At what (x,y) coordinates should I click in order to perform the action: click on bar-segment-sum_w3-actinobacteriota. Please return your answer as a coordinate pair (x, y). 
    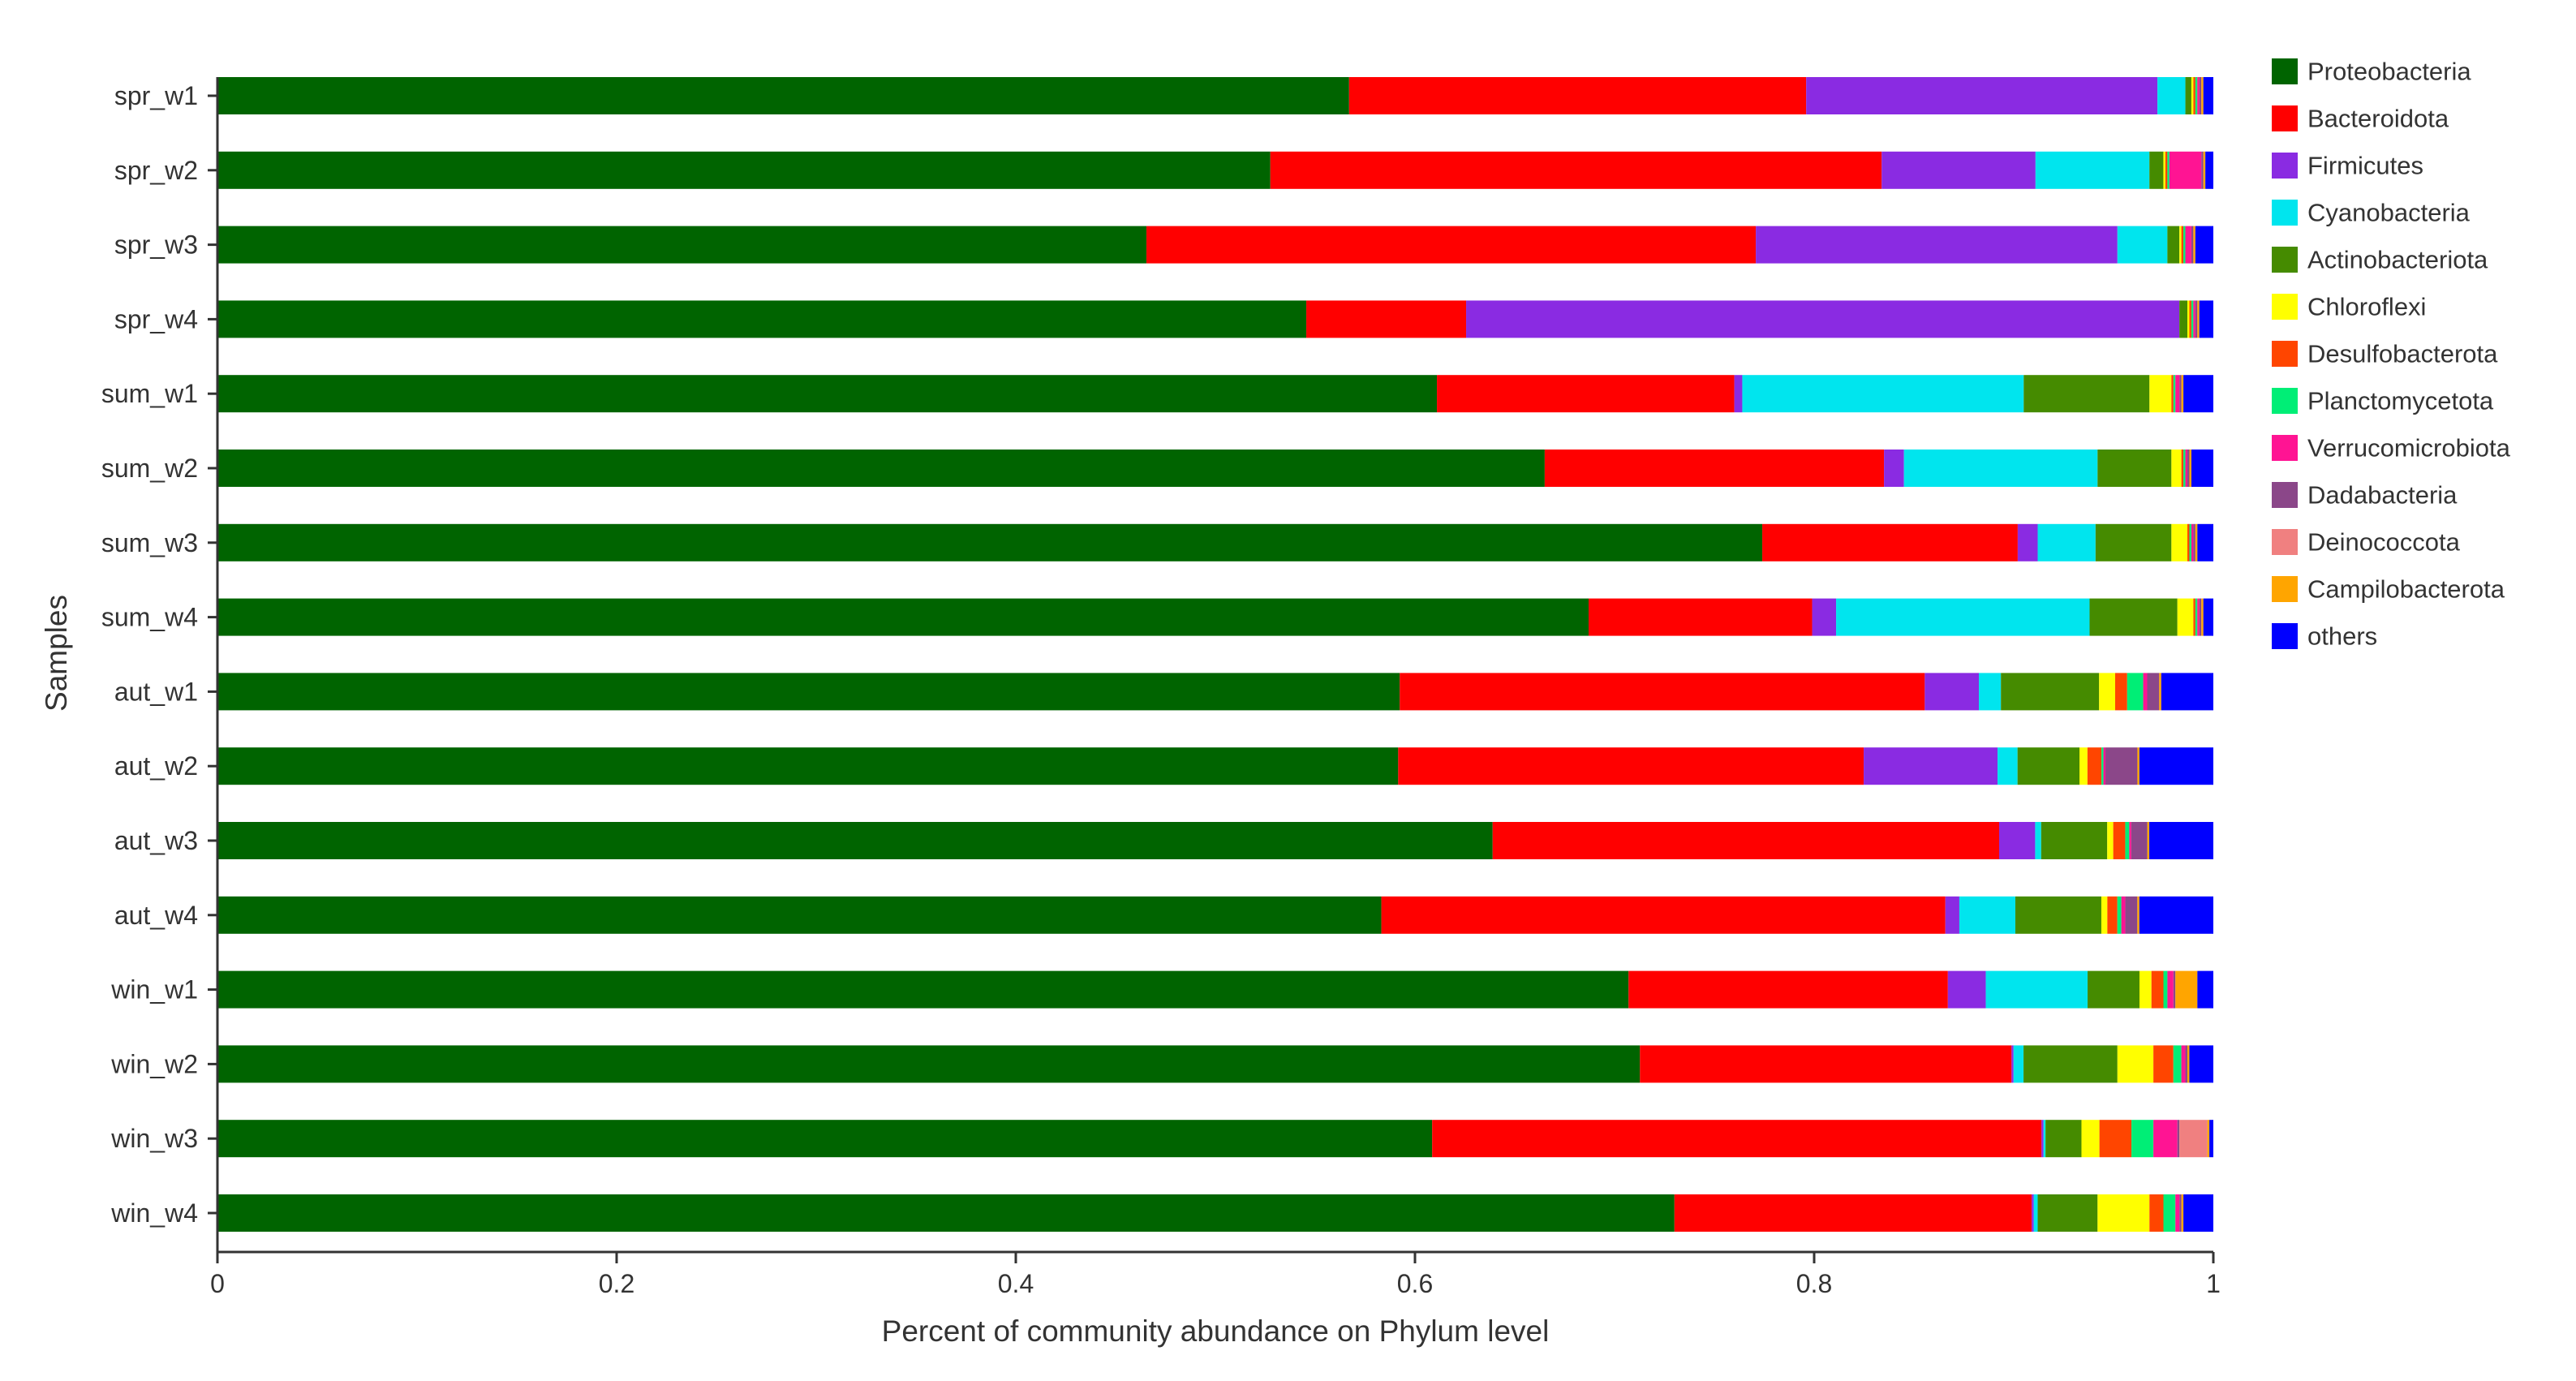
    Looking at the image, I should click on (2133, 542).